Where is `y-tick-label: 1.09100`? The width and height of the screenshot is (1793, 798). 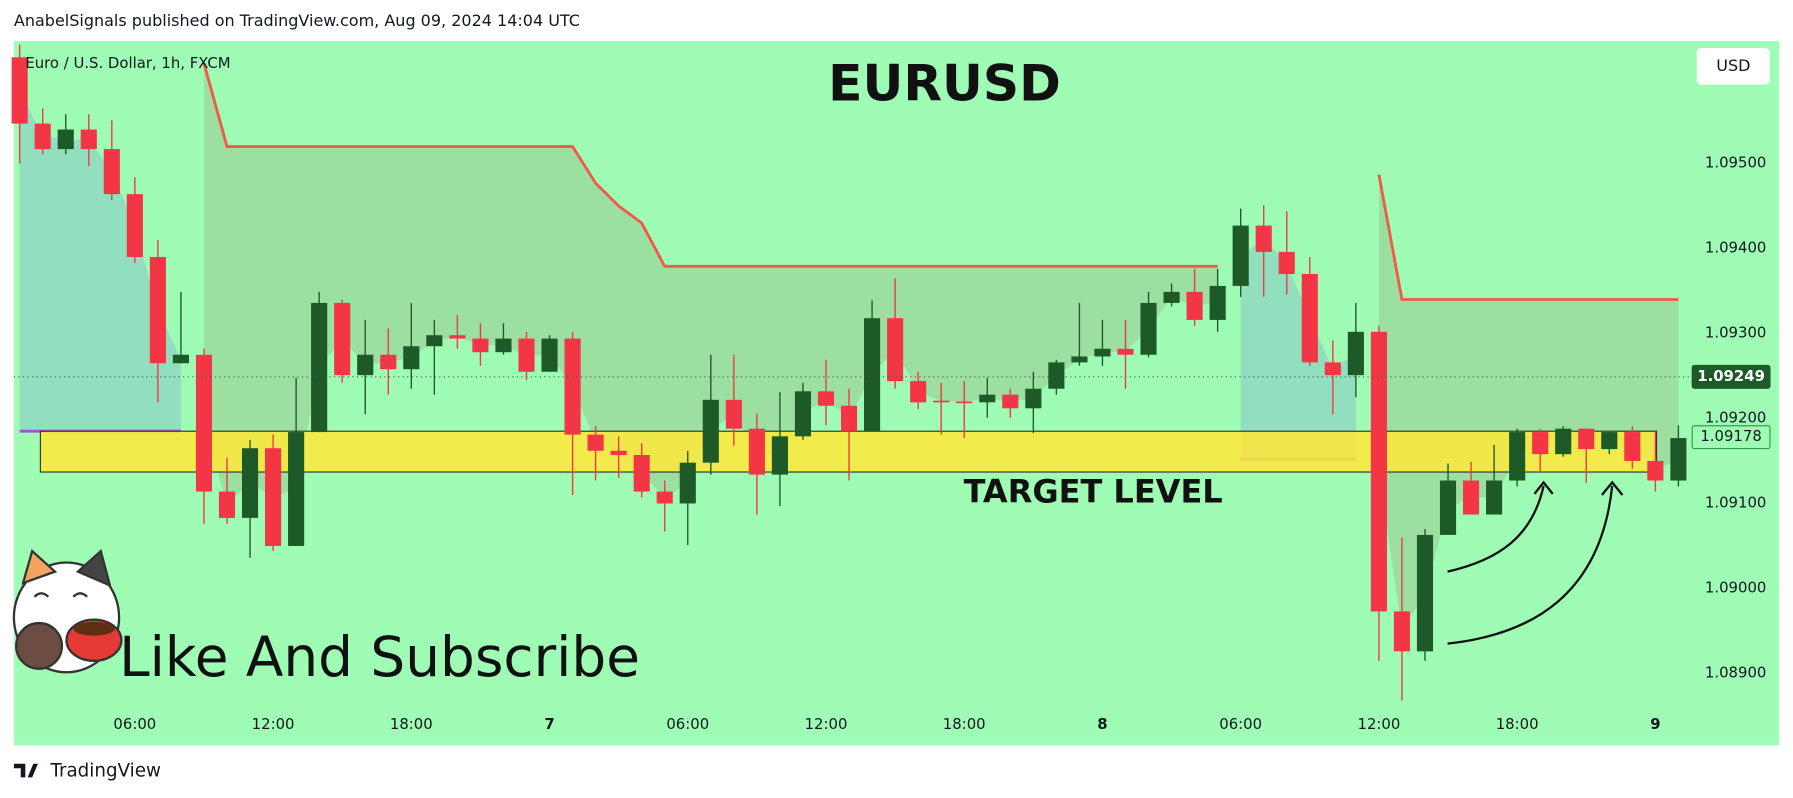 y-tick-label: 1.09100 is located at coordinates (1735, 502).